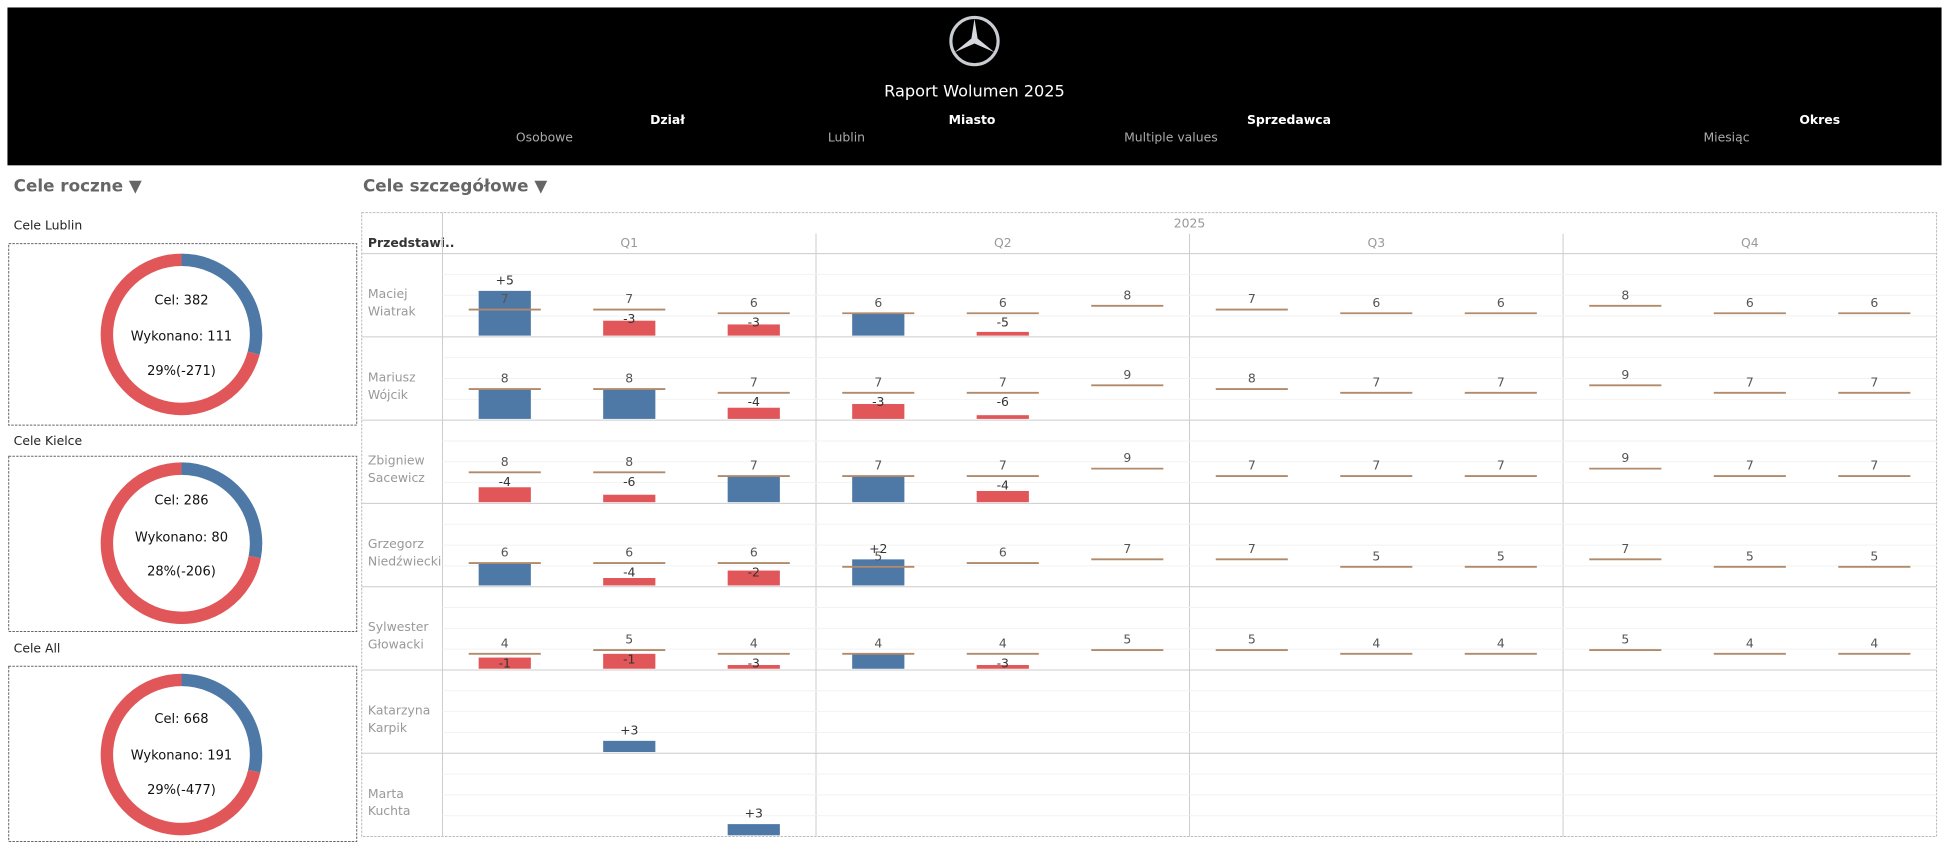  Describe the element at coordinates (846, 136) in the screenshot. I see `filter-value: Lublin` at that location.